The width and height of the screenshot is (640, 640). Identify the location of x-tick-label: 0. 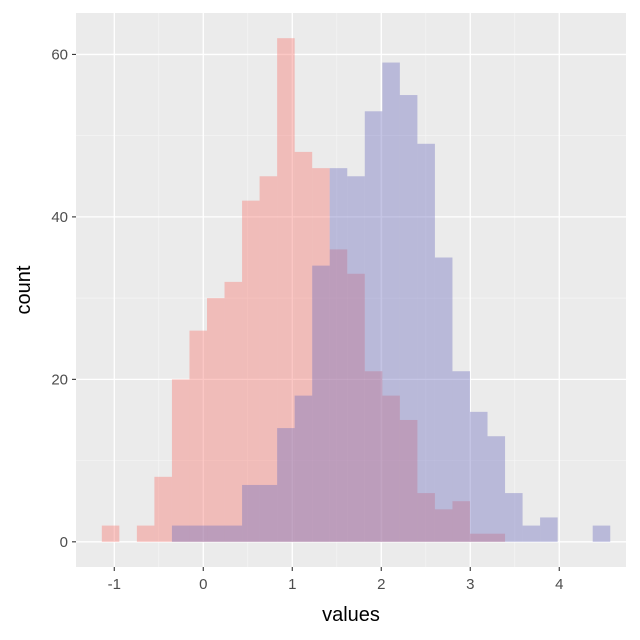
(203, 584).